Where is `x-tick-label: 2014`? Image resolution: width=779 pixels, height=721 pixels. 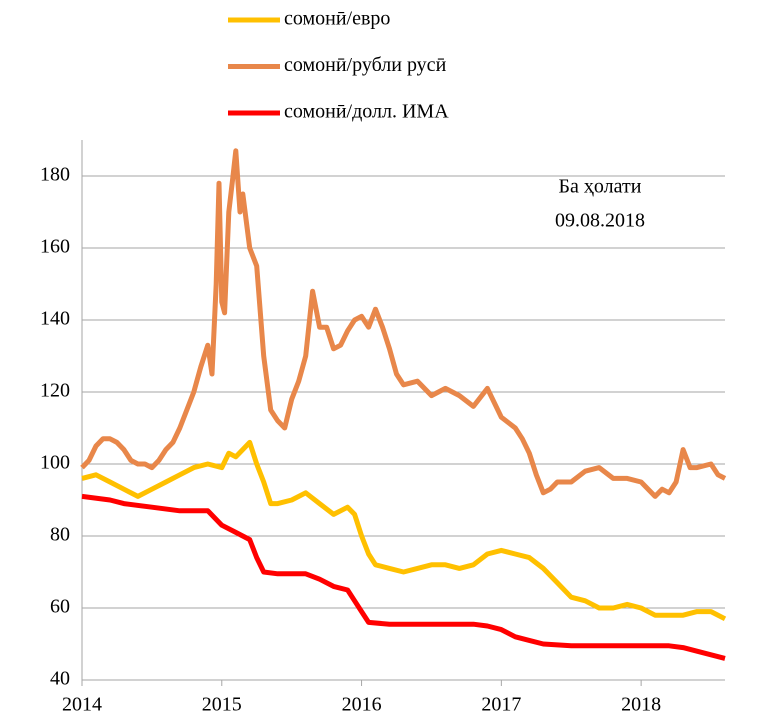
x-tick-label: 2014 is located at coordinates (82, 705).